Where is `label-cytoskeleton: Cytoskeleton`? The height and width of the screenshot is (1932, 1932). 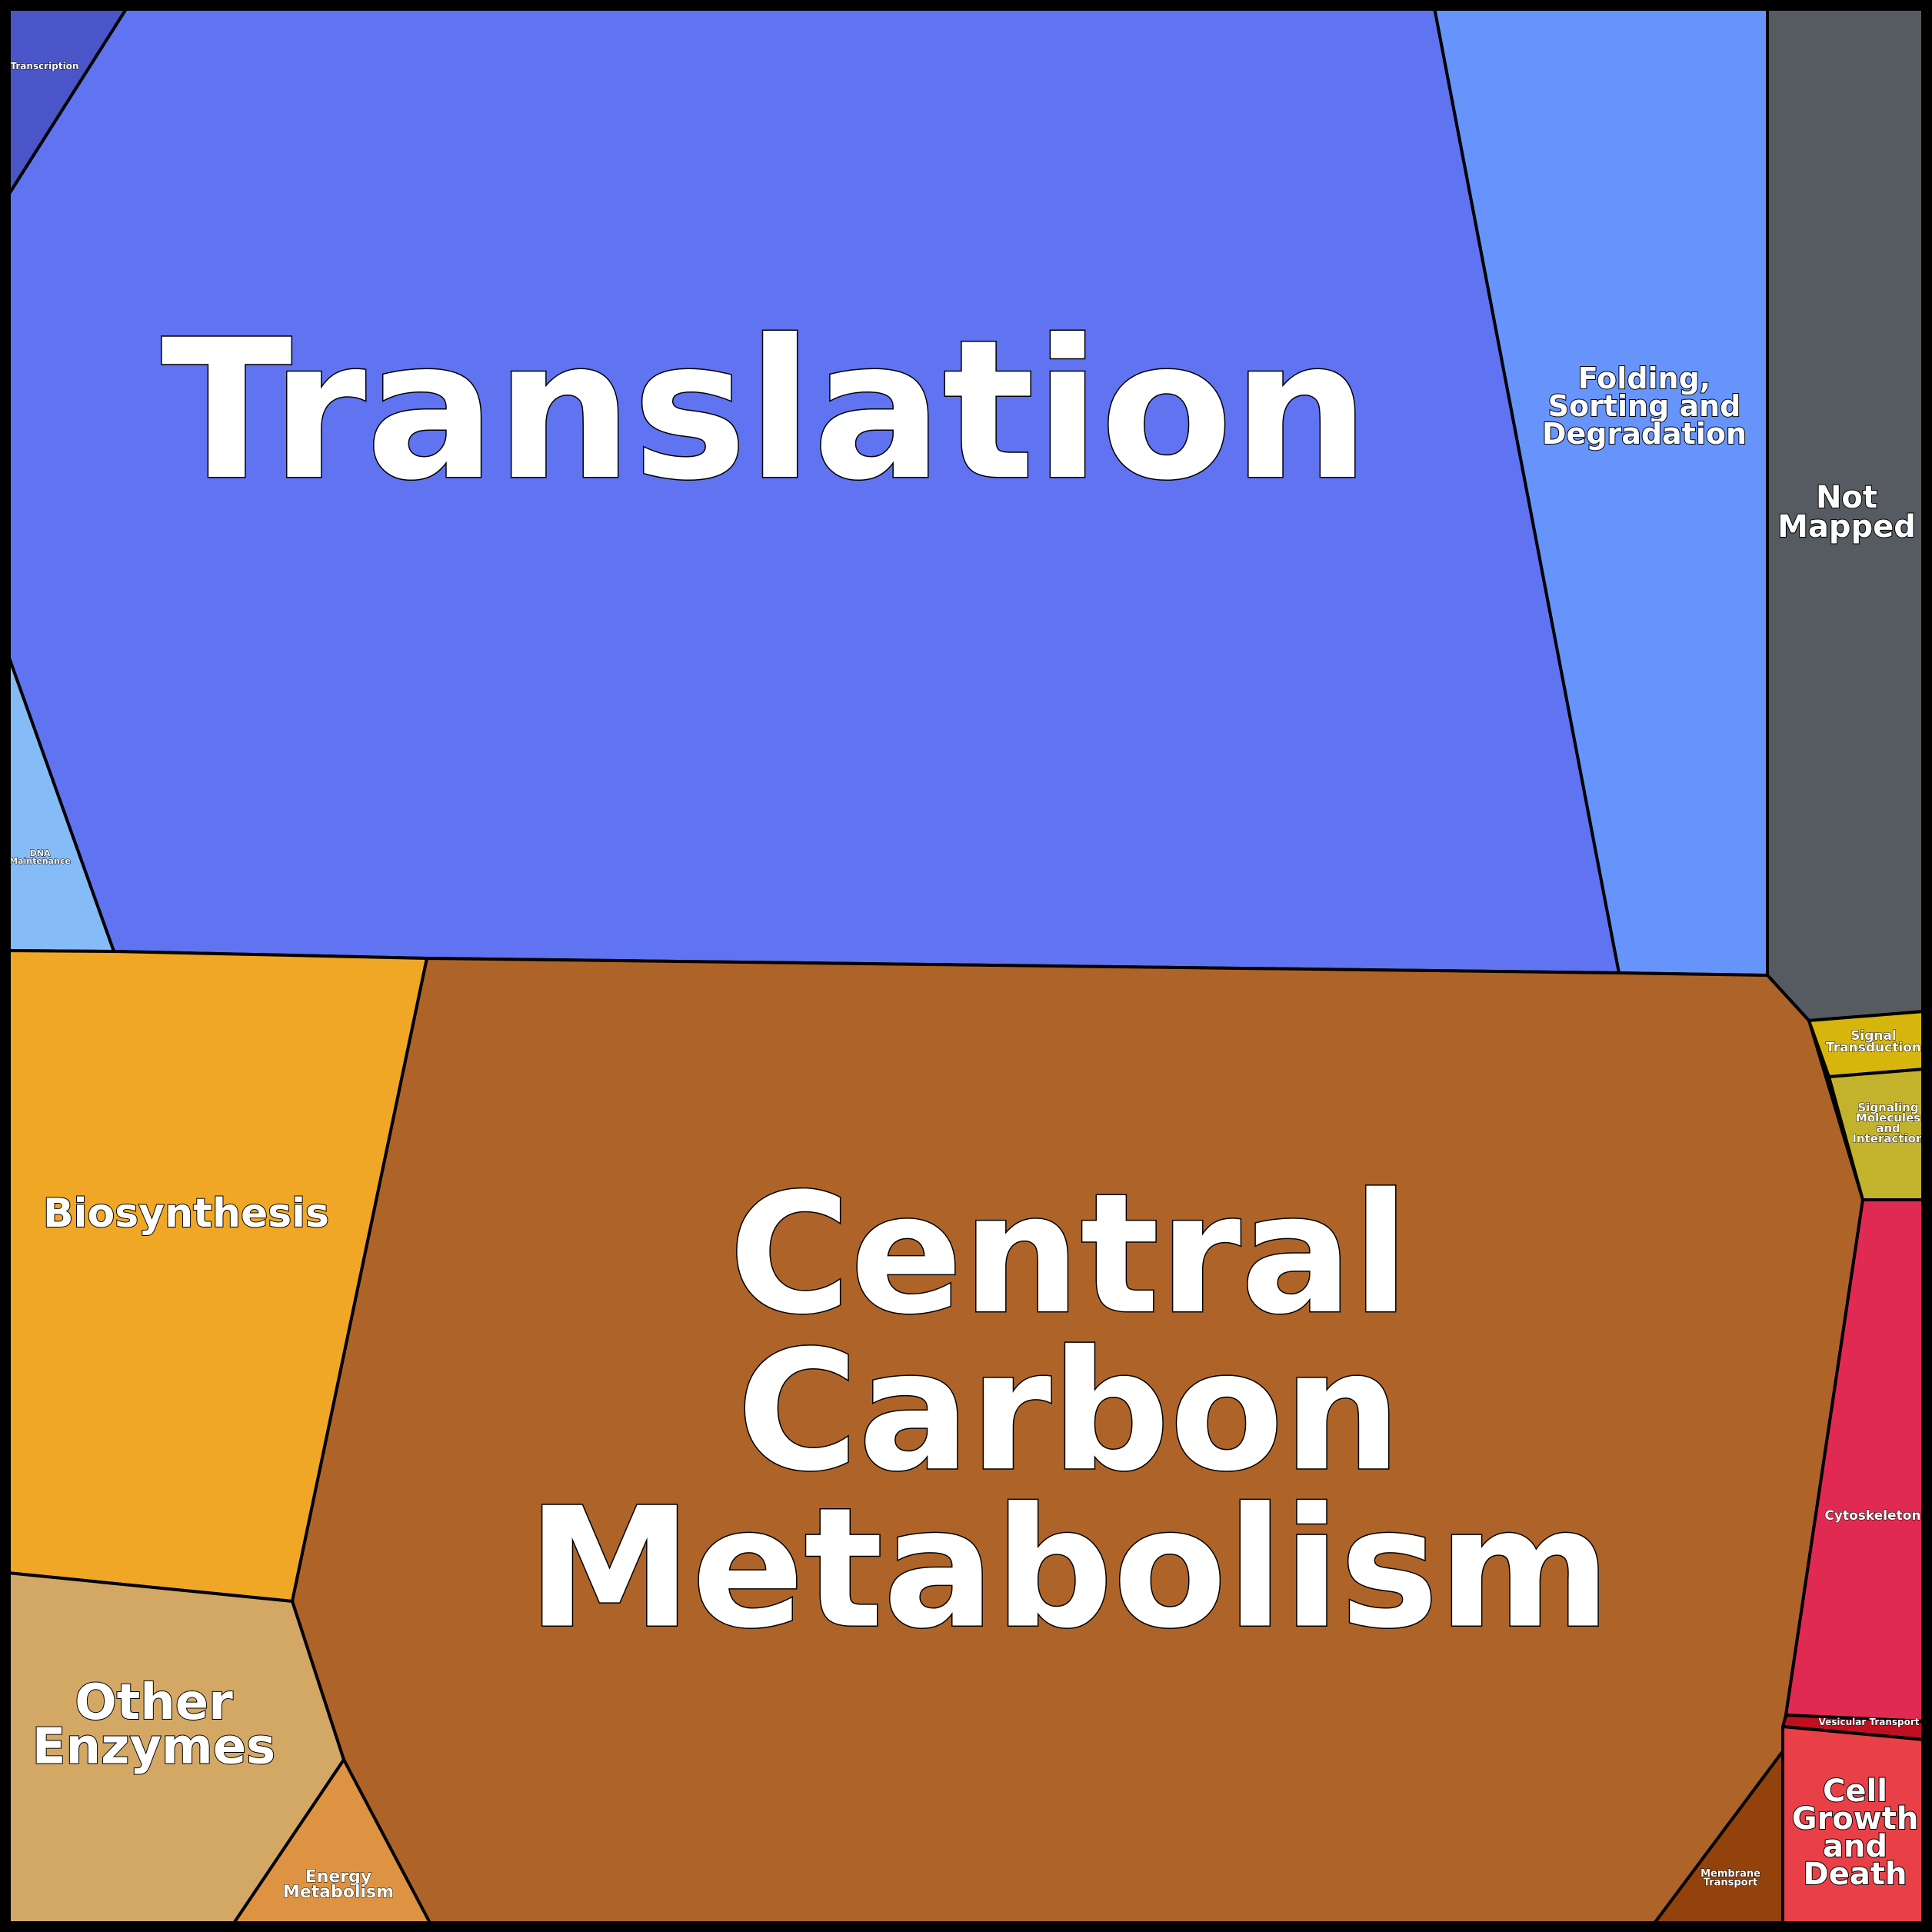
label-cytoskeleton: Cytoskeleton is located at coordinates (1872, 1516).